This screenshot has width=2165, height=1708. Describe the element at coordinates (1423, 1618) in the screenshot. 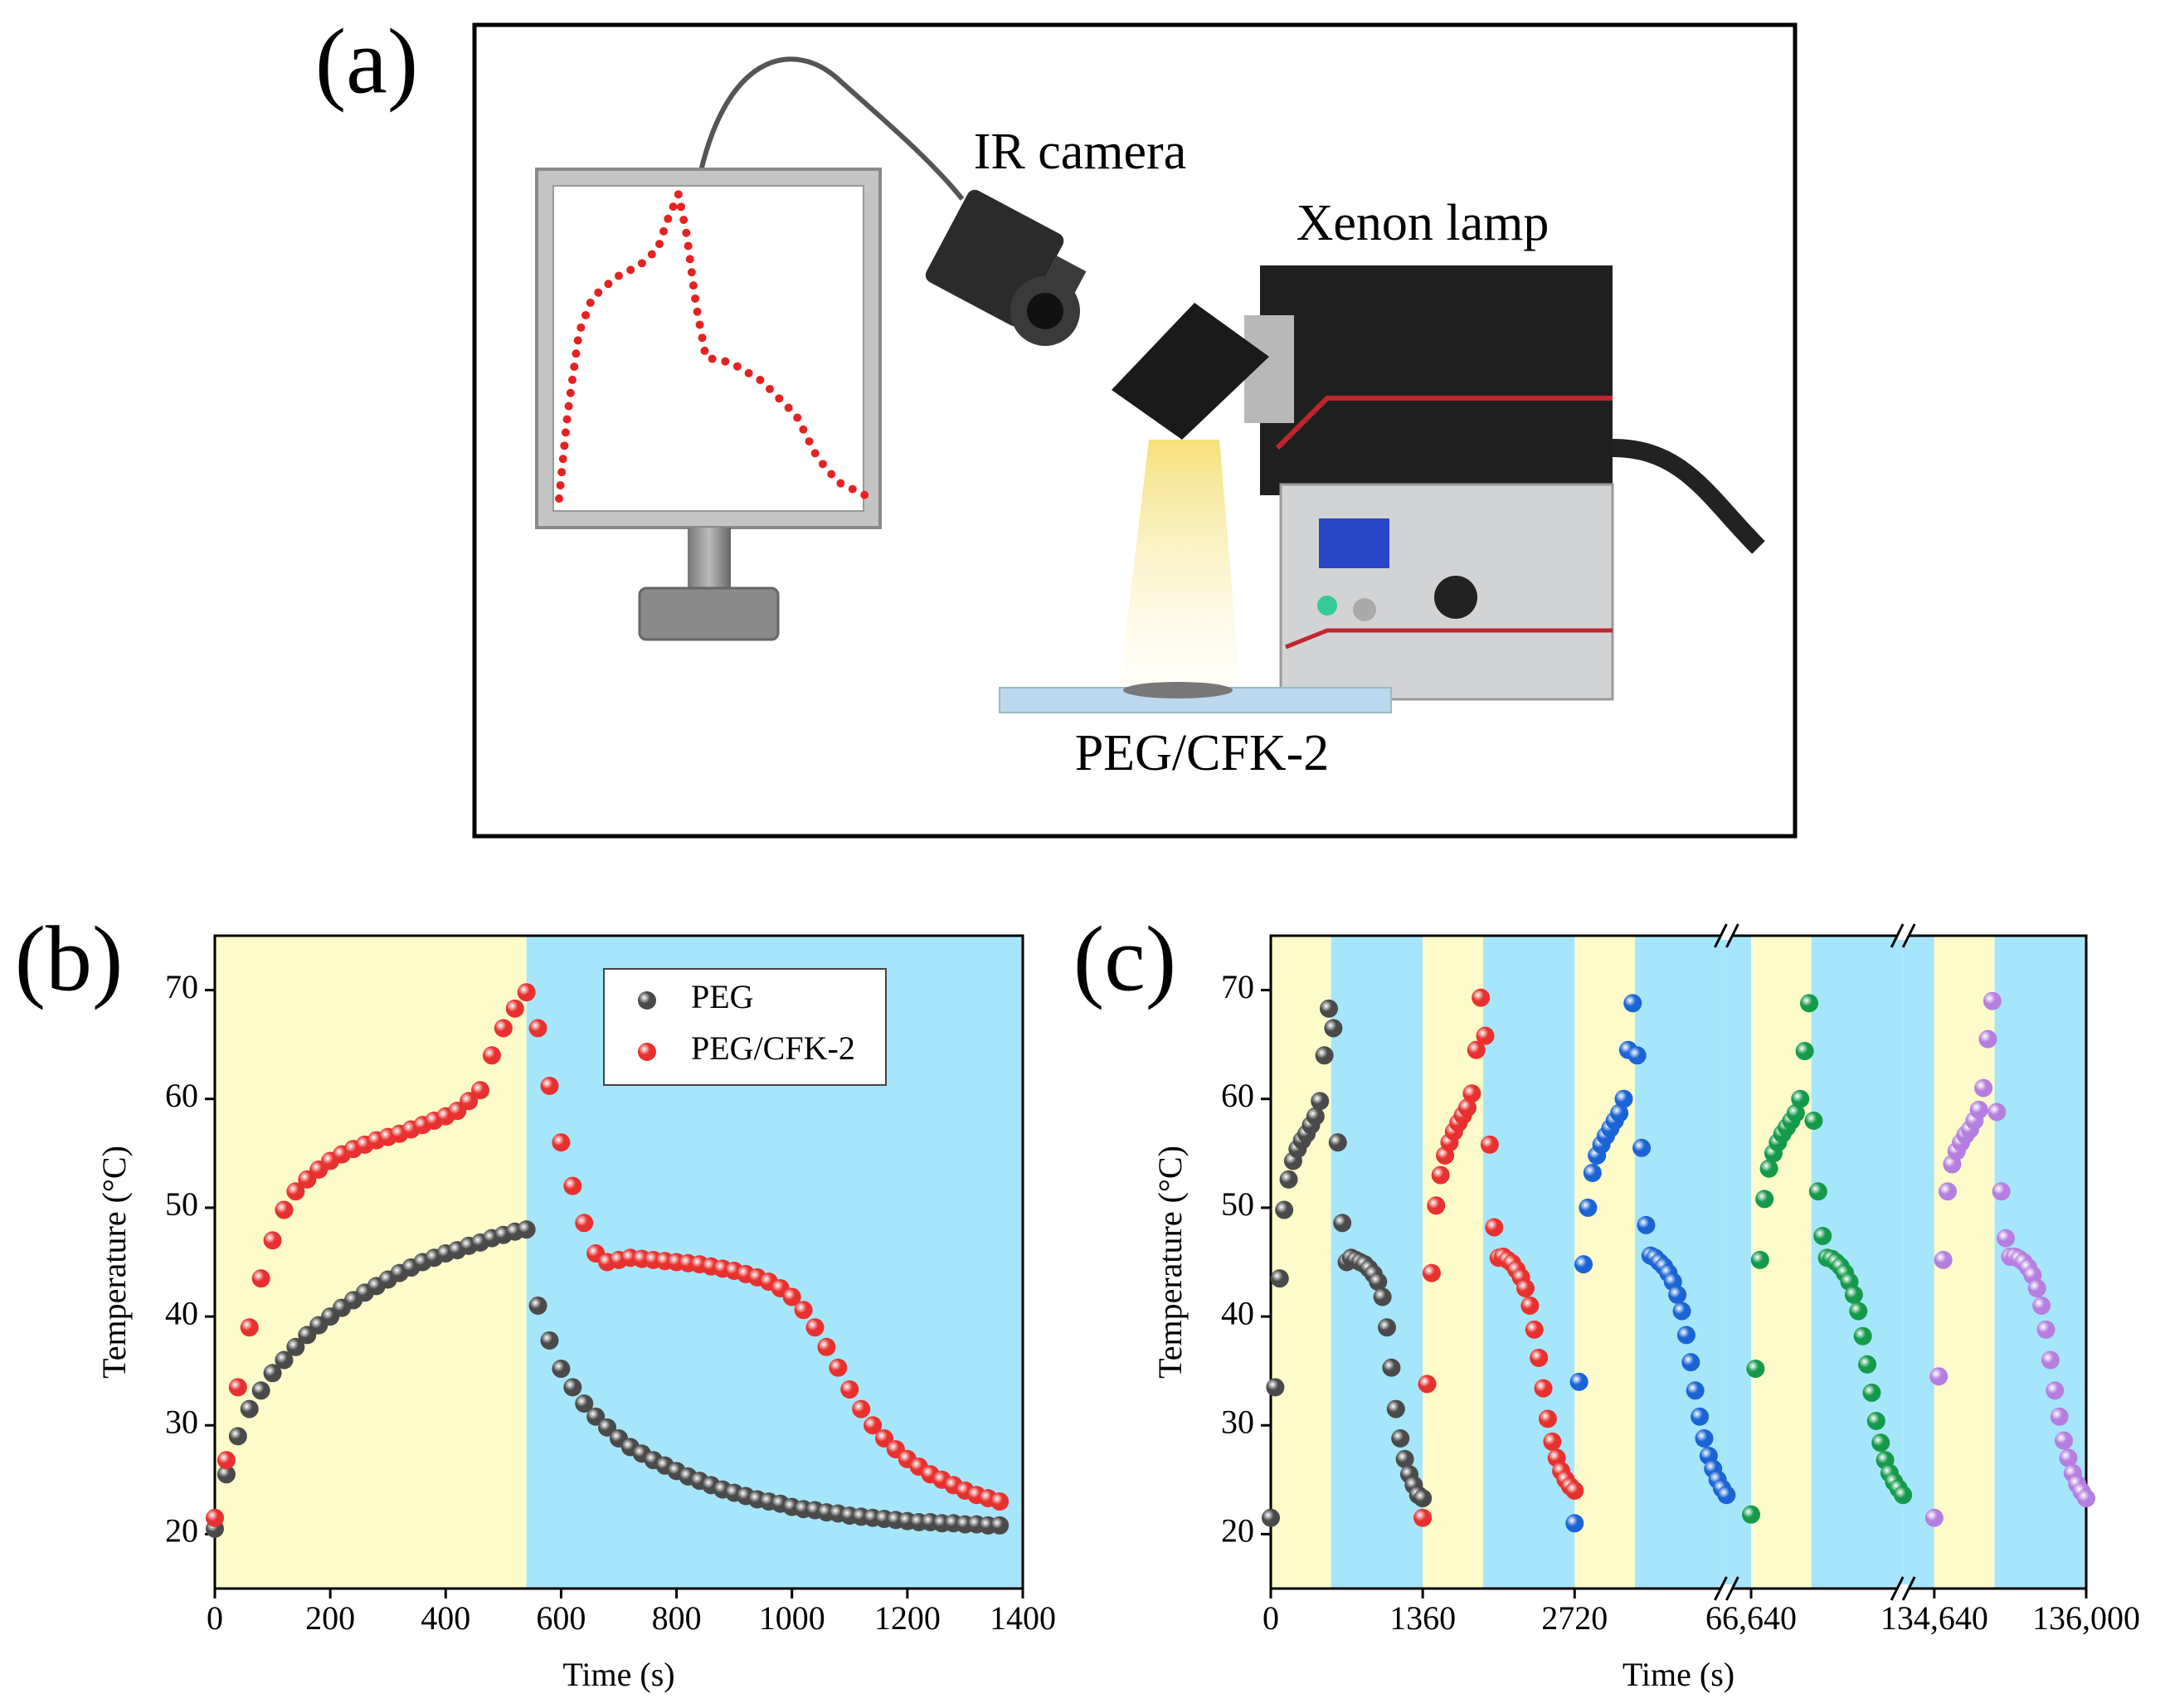

I see `x-tick-label: 1360` at that location.